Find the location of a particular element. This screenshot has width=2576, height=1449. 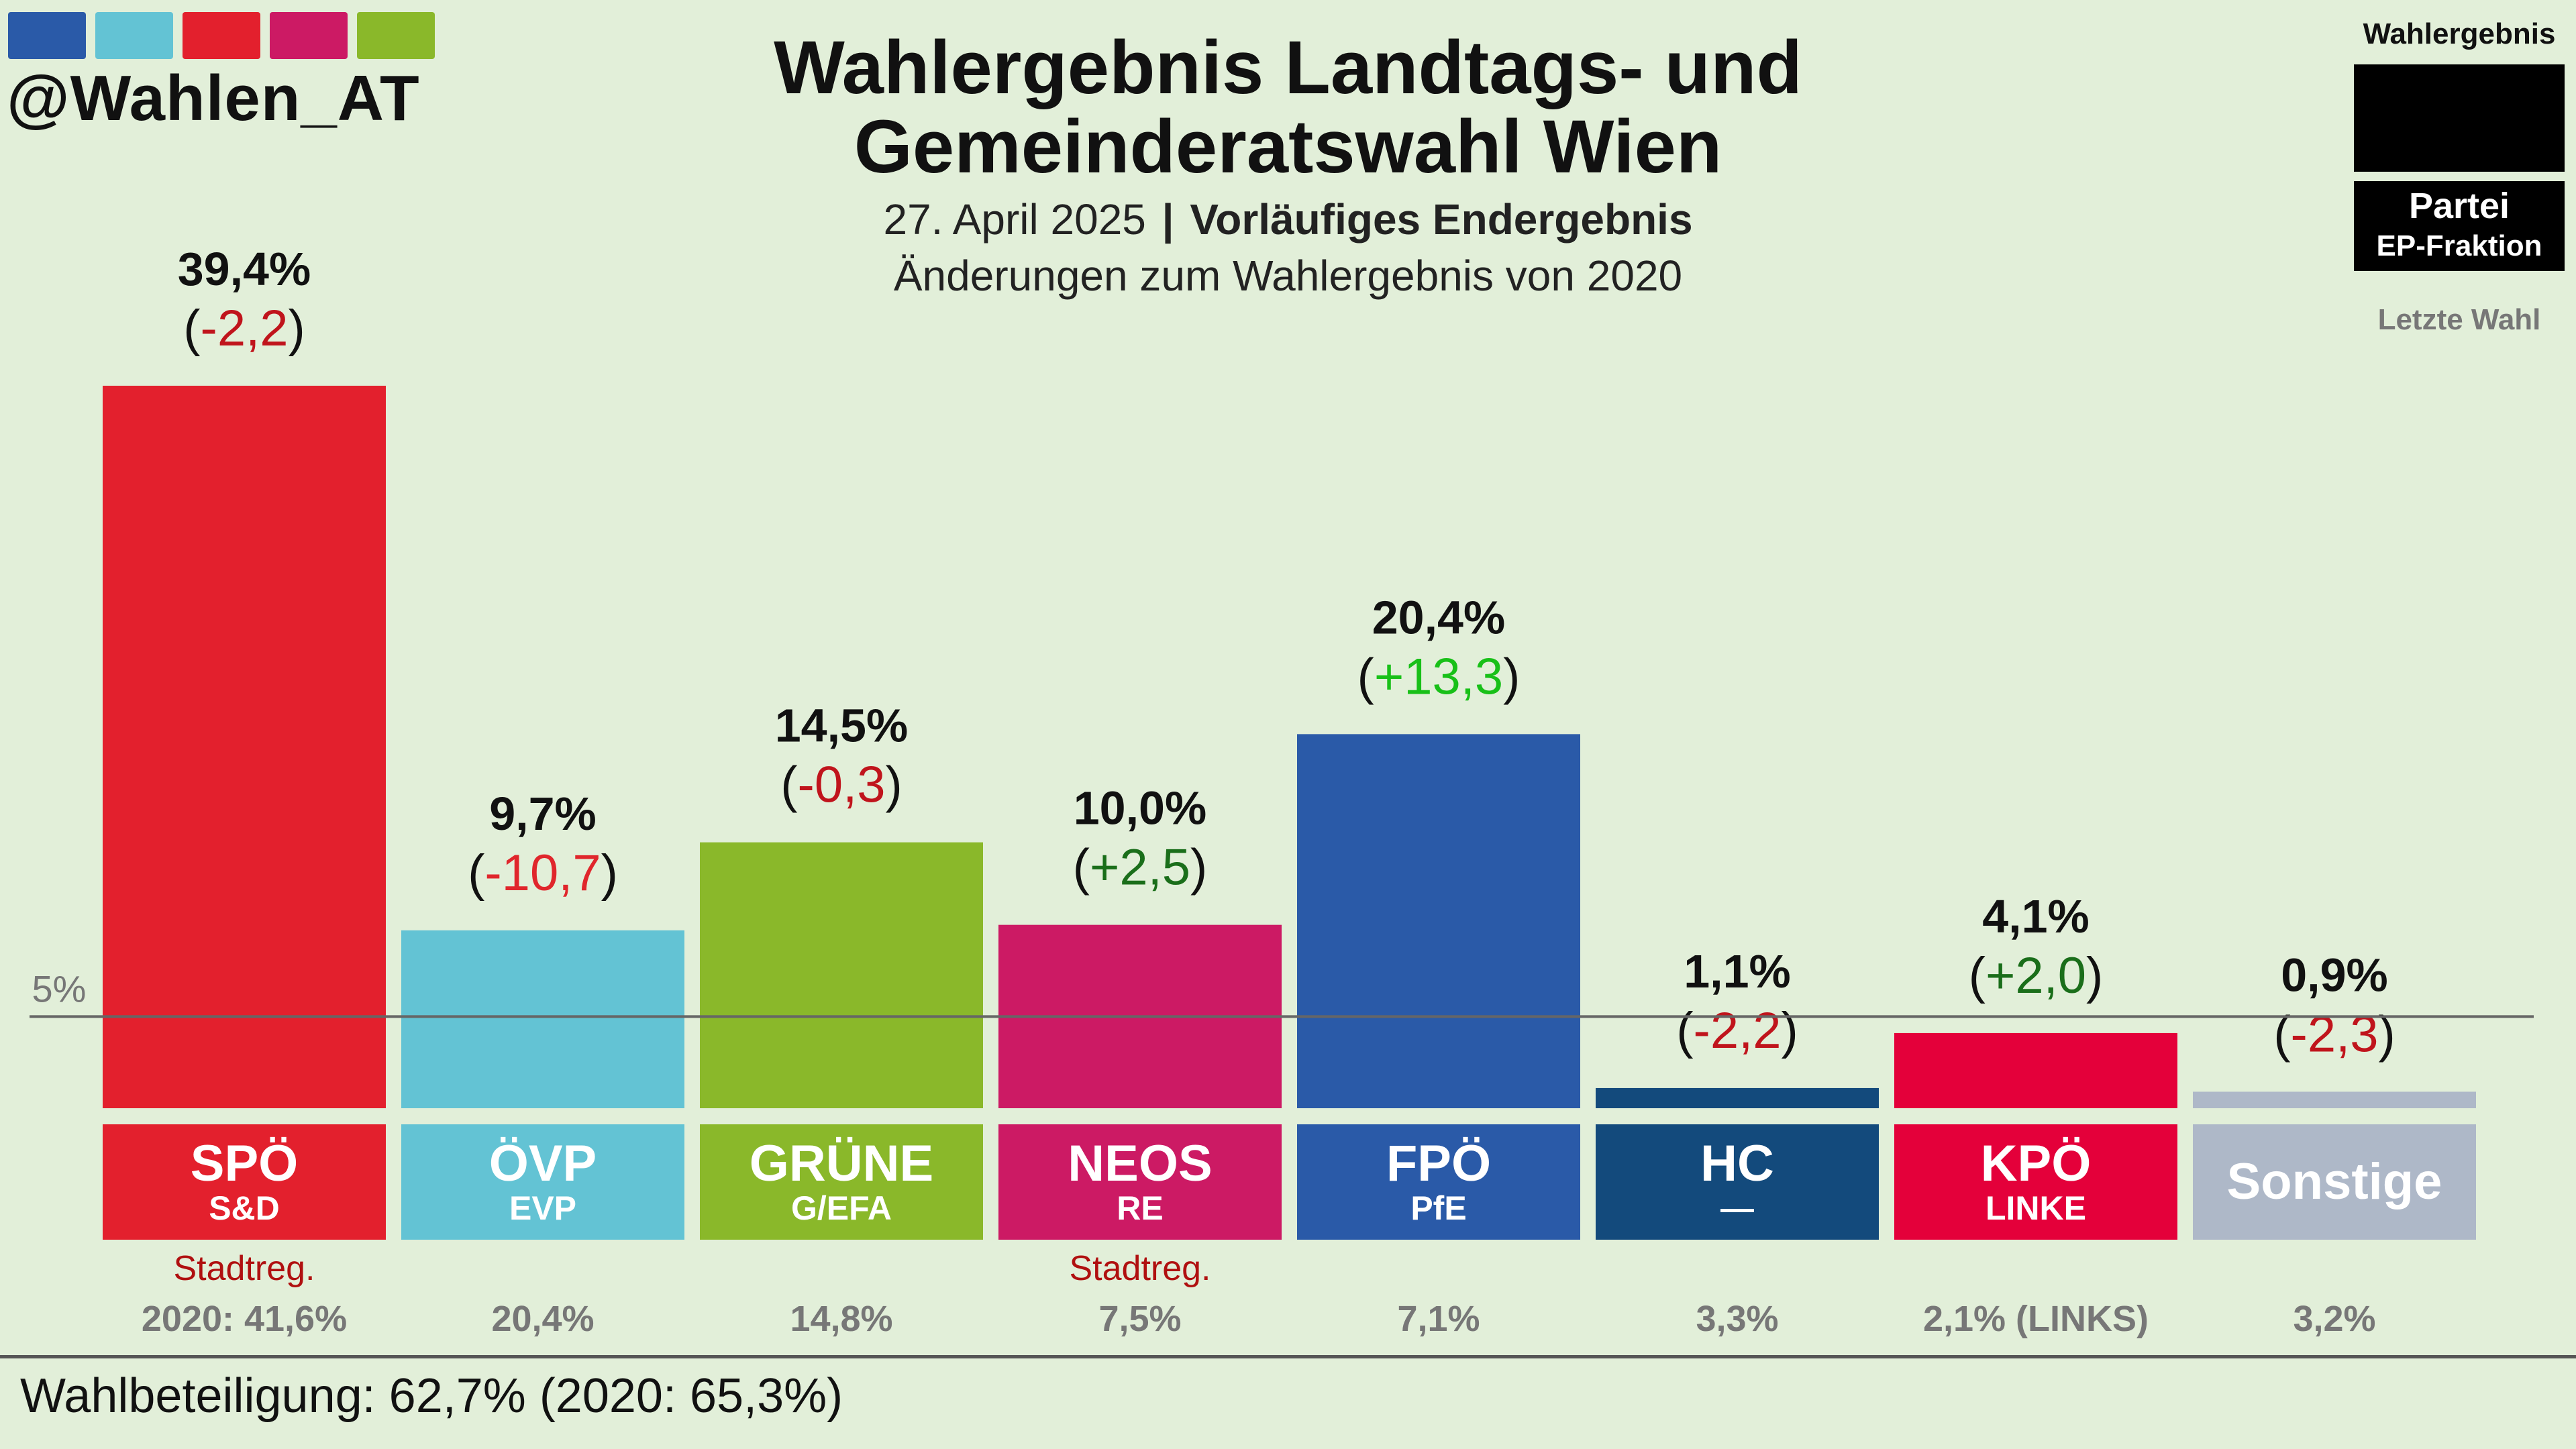

last-election-label: 2020: 41,6% is located at coordinates (244, 1319).